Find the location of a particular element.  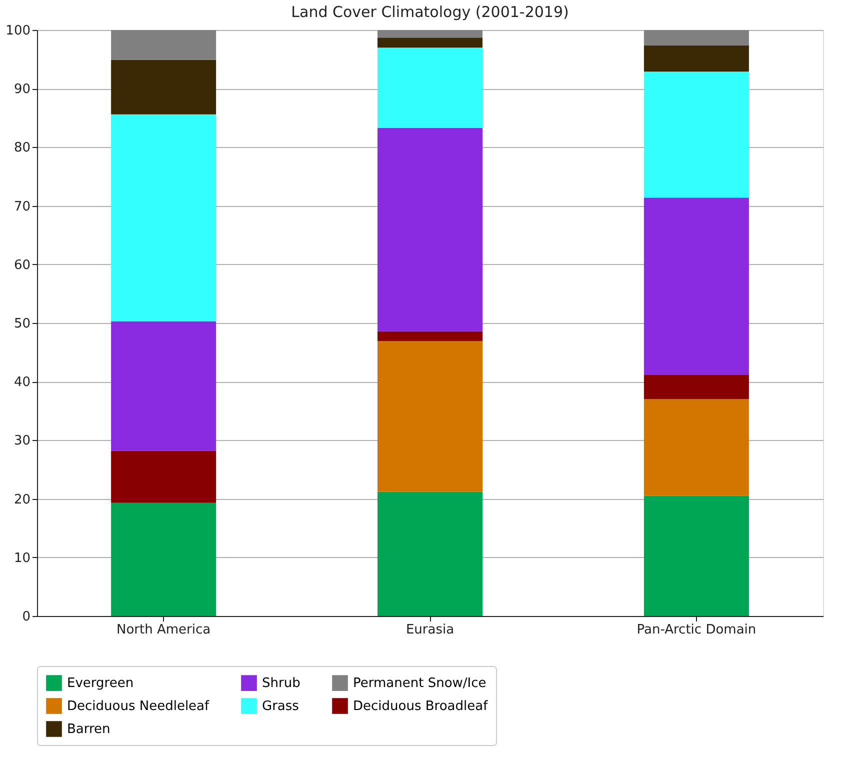

y-tick-label: 20 is located at coordinates (22, 500).